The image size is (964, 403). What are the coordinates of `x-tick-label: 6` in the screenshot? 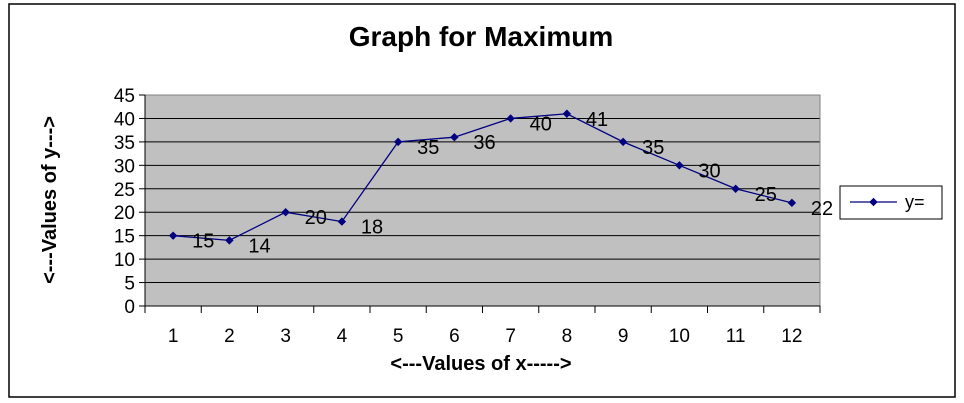 It's located at (454, 336).